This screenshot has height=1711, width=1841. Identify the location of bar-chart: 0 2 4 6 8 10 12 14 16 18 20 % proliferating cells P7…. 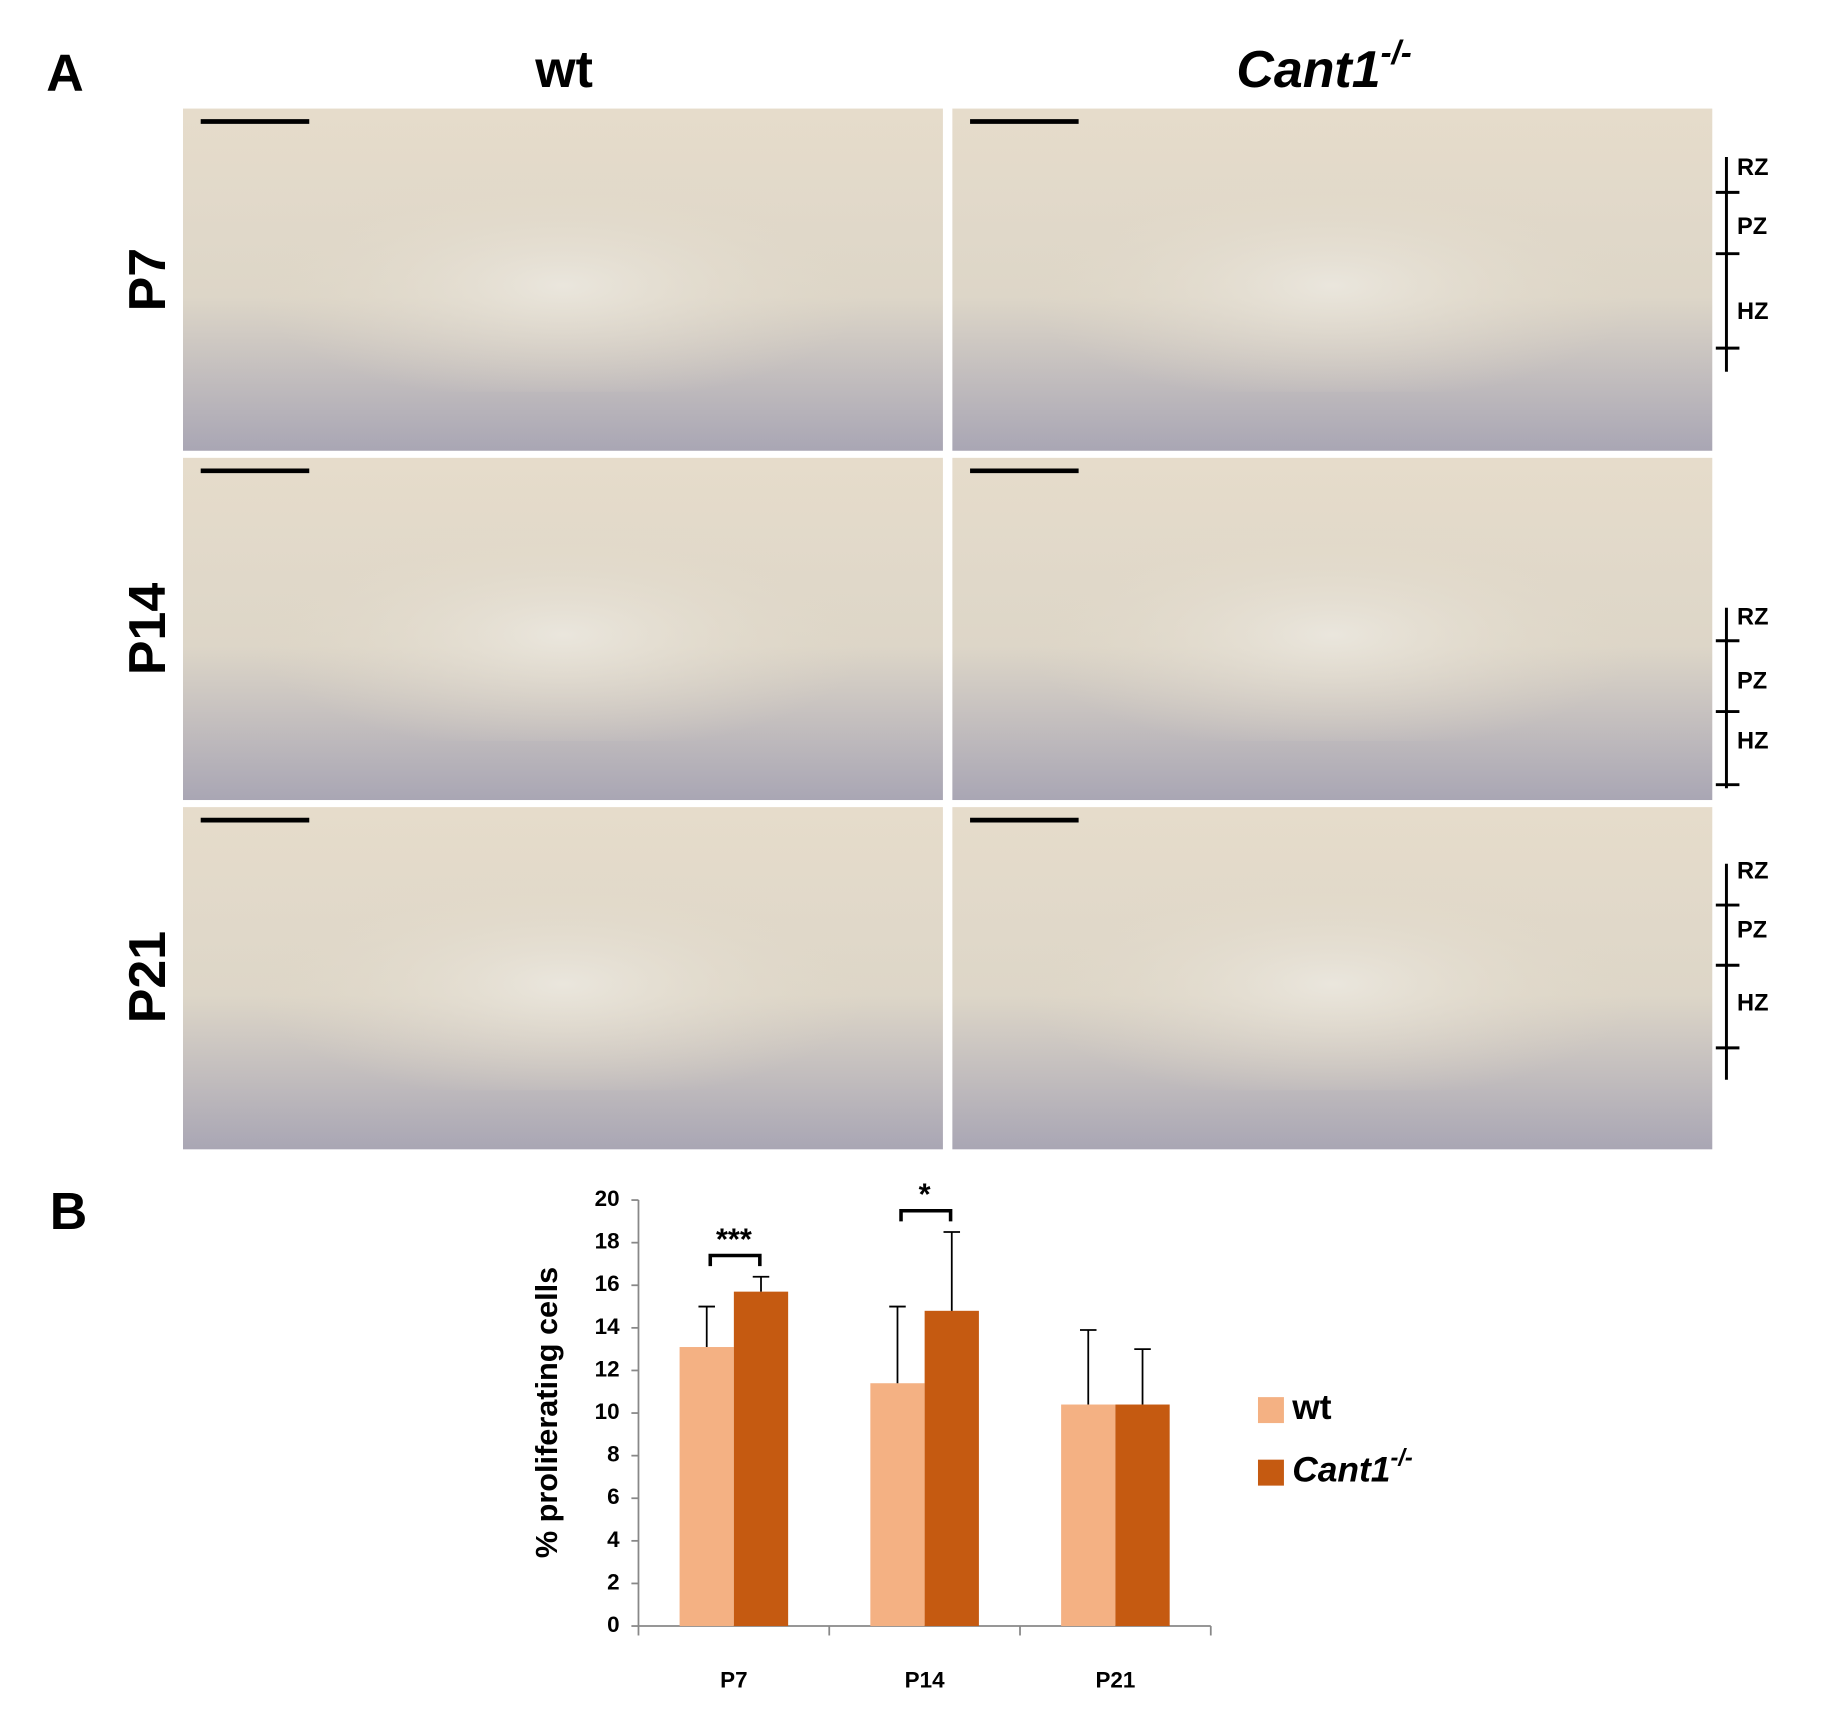
(971, 1435).